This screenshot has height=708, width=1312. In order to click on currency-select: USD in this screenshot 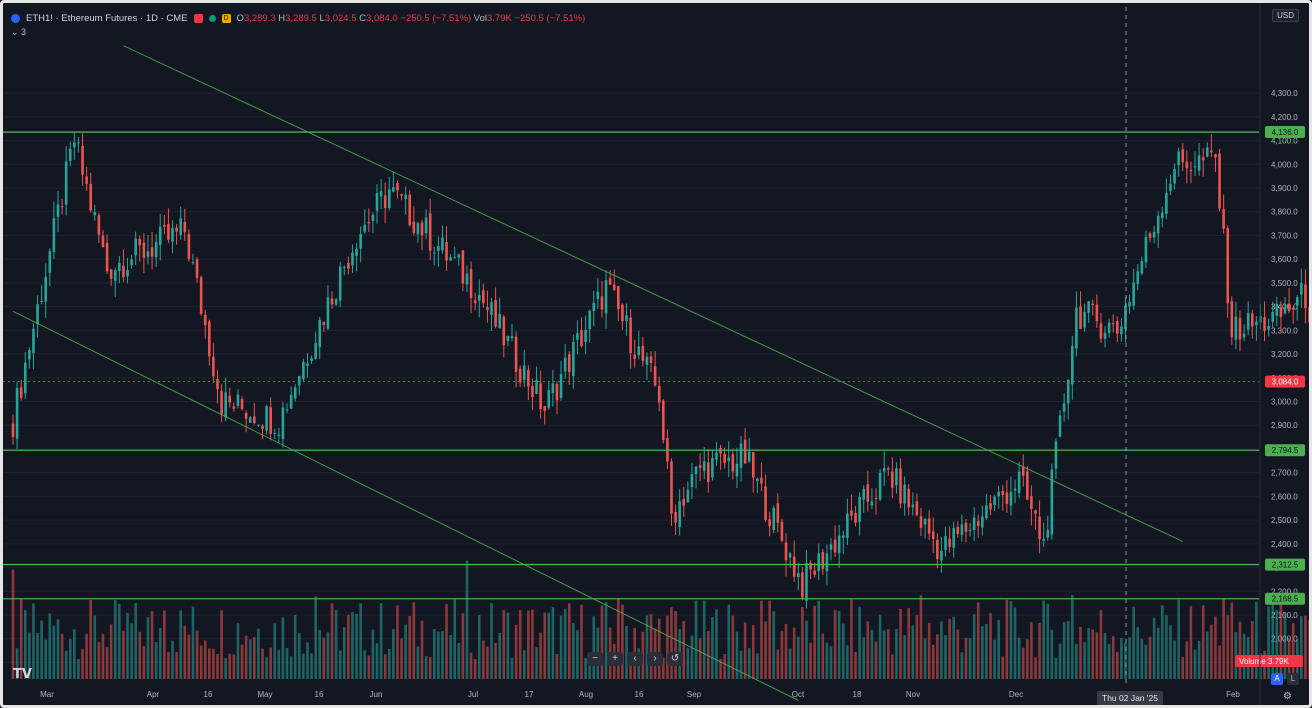, I will do `click(1285, 15)`.